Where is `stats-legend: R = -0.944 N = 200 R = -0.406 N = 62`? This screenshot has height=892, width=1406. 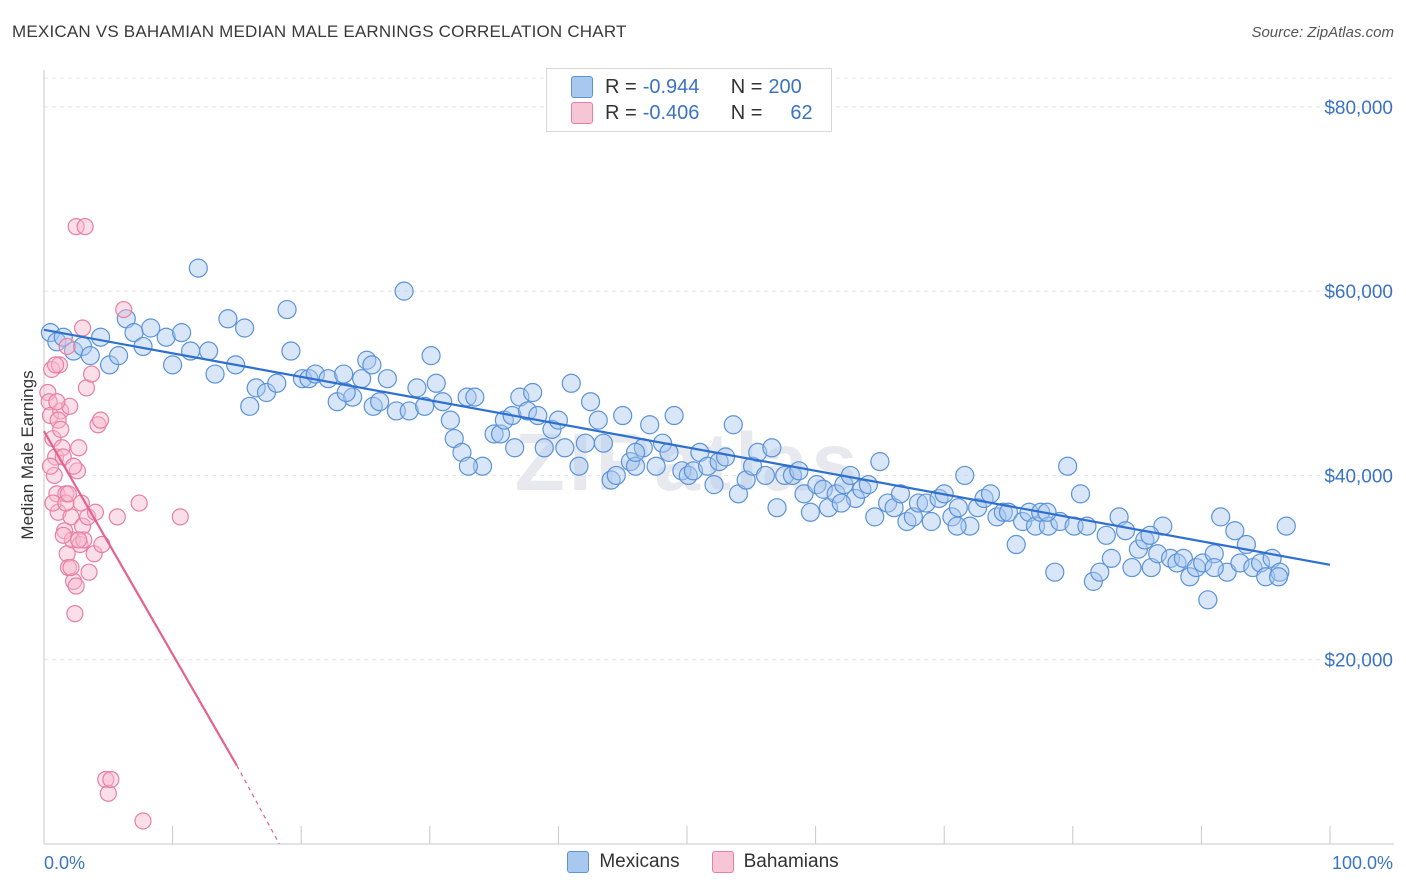 stats-legend: R = -0.944 N = 200 R = -0.406 N = 62 is located at coordinates (689, 100).